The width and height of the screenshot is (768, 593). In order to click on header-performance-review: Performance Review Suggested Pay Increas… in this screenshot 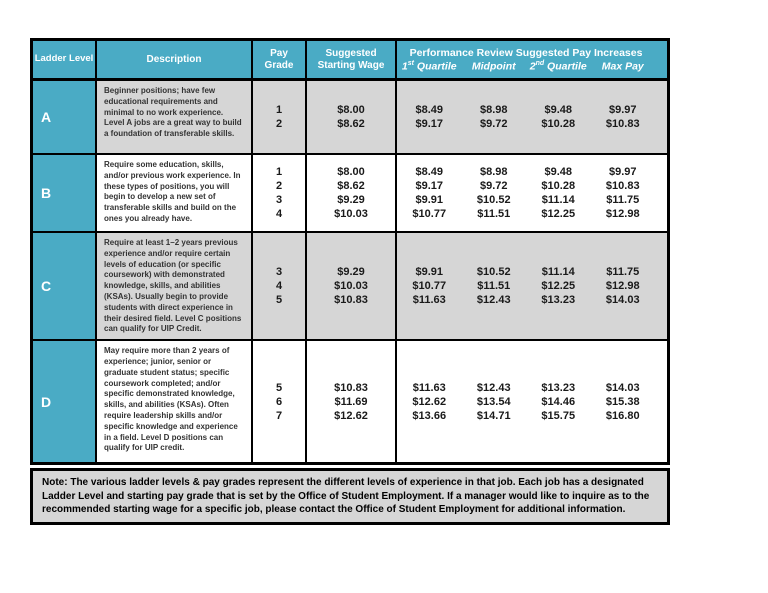, I will do `click(532, 59)`.